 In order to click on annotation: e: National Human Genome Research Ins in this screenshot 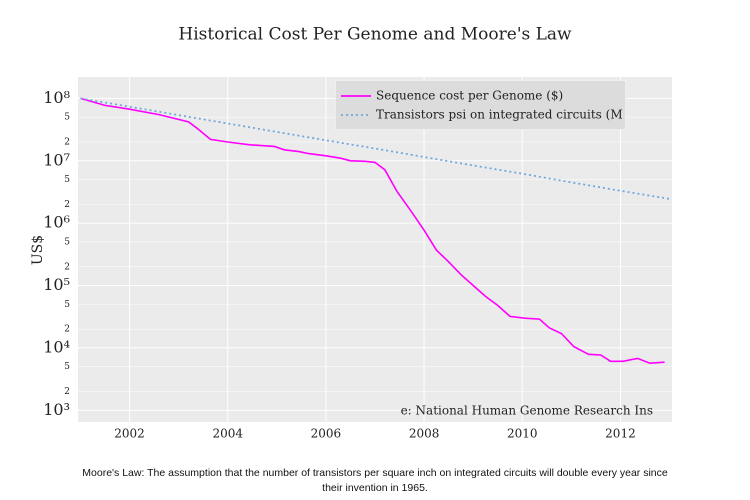, I will do `click(527, 411)`.